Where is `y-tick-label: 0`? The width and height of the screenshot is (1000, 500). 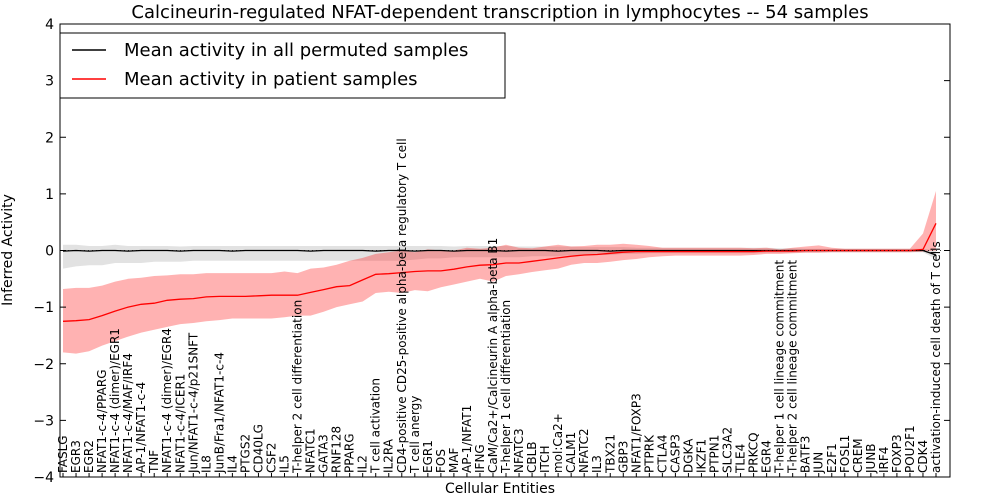
y-tick-label: 0 is located at coordinates (49, 252).